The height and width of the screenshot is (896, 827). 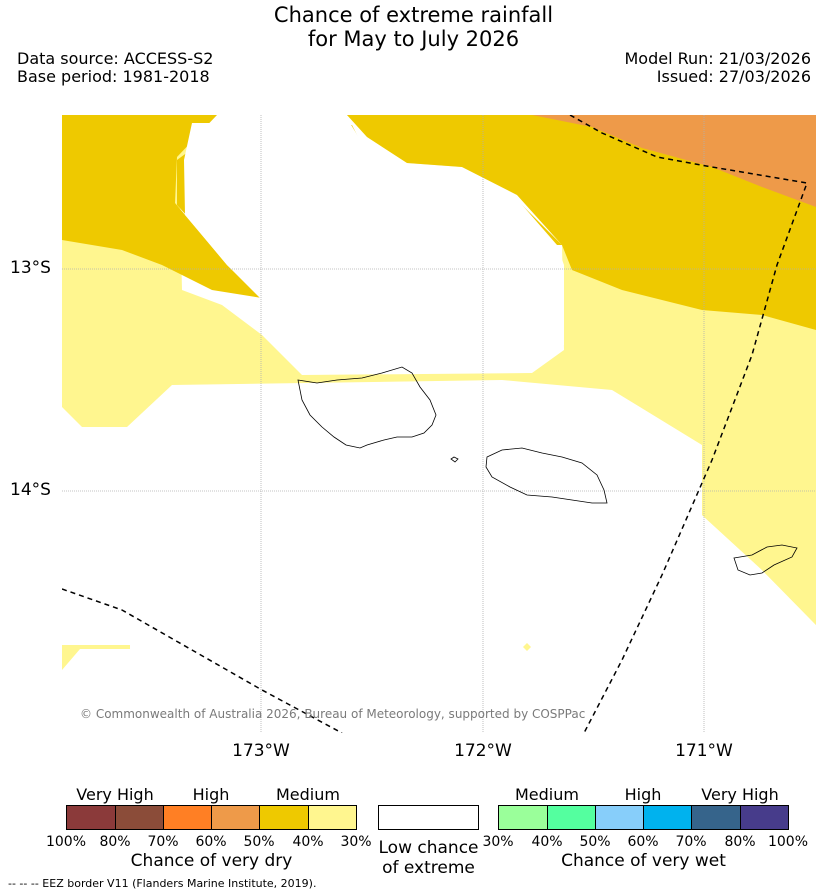 What do you see at coordinates (691, 842) in the screenshot?
I see `wet-tick-70: 70%` at bounding box center [691, 842].